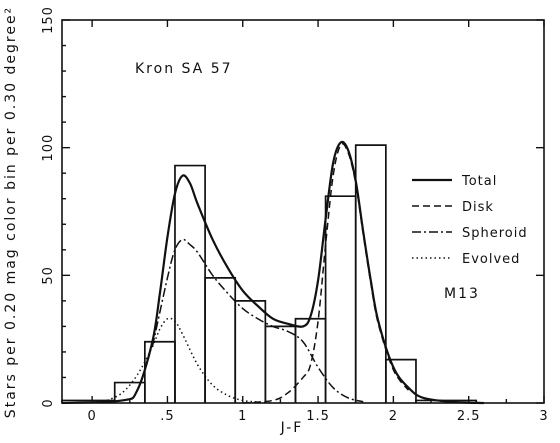  Describe the element at coordinates (543, 416) in the screenshot. I see `x-tick-label: 3` at that location.